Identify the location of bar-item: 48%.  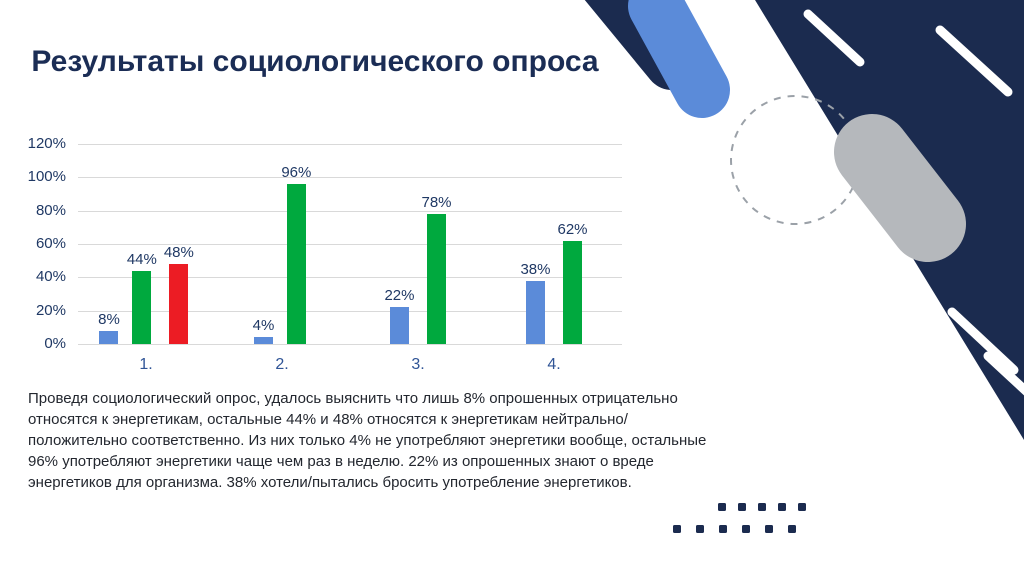
(179, 294).